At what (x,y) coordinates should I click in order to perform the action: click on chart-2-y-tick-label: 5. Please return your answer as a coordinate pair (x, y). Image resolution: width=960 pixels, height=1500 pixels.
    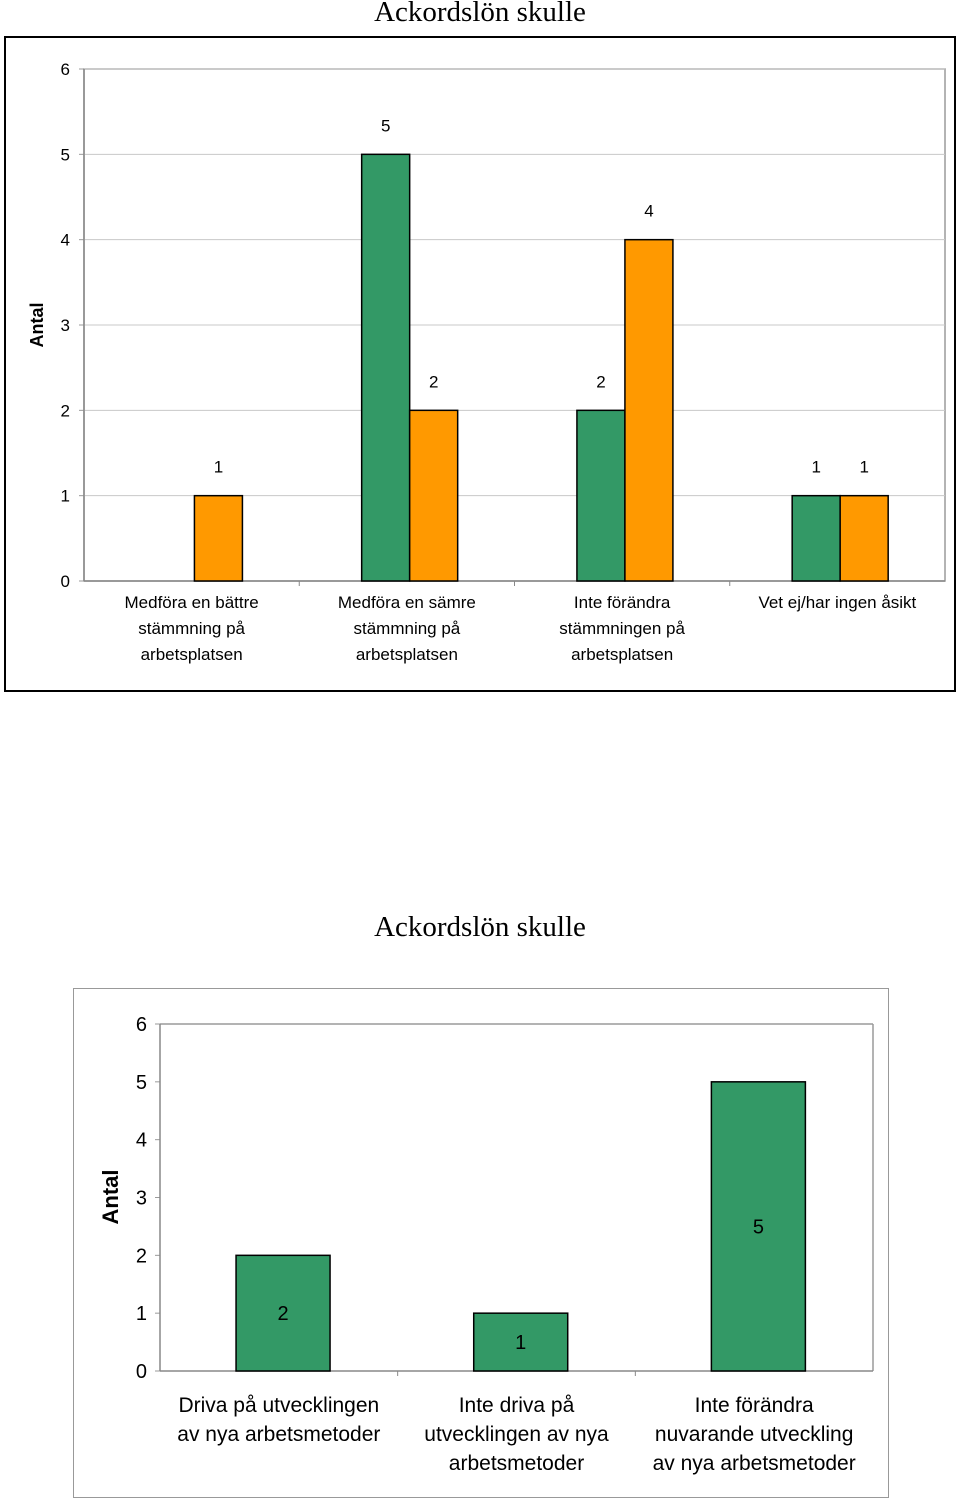
    Looking at the image, I should click on (141, 1083).